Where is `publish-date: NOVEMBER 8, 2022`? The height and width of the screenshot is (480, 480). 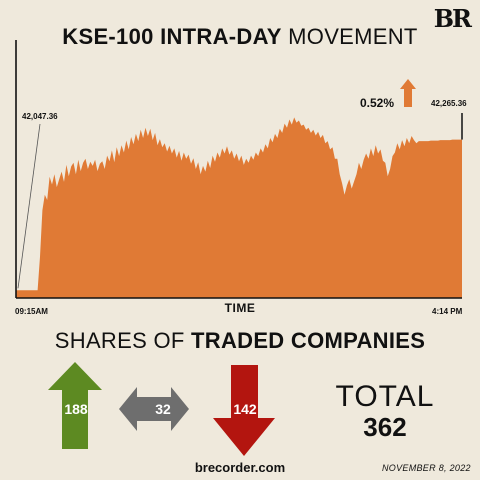
publish-date: NOVEMBER 8, 2022 is located at coordinates (426, 468).